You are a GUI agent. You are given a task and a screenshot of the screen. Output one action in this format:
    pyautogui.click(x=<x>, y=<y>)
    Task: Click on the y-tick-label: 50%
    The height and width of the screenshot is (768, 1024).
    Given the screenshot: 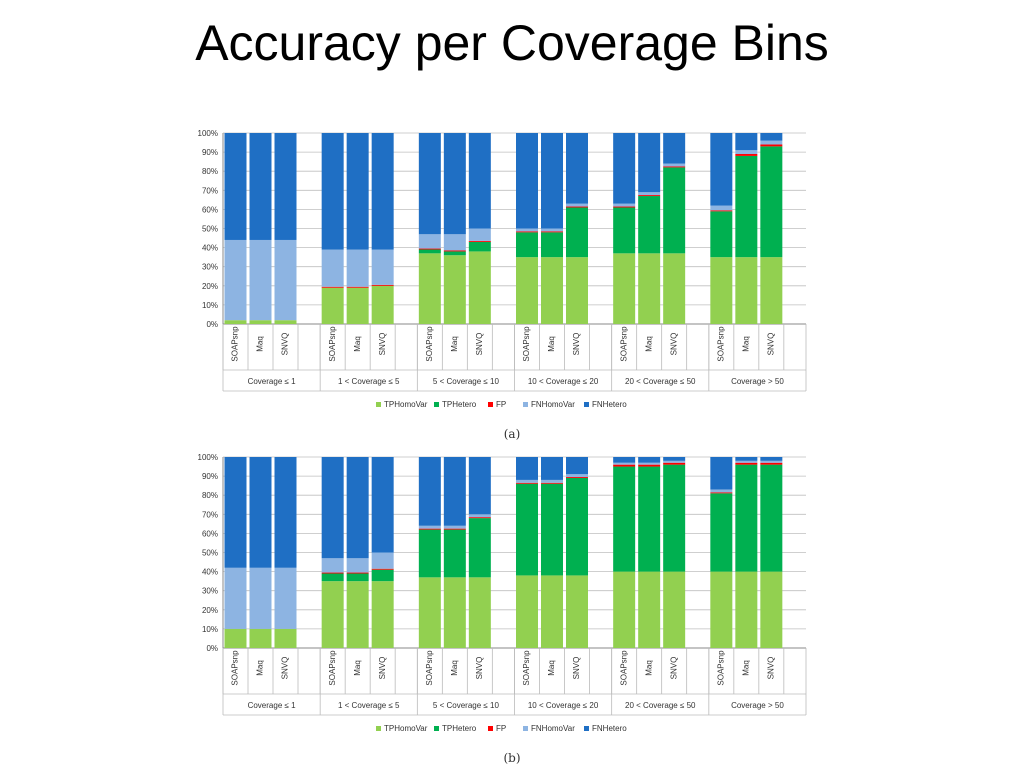 What is the action you would take?
    pyautogui.click(x=210, y=229)
    